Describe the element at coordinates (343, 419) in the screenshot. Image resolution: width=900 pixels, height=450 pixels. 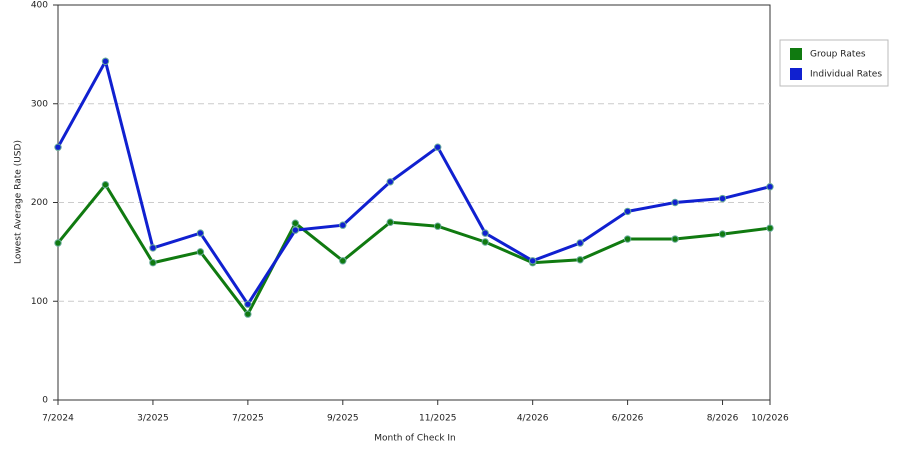
I see `x-tick-label: 9/2025` at that location.